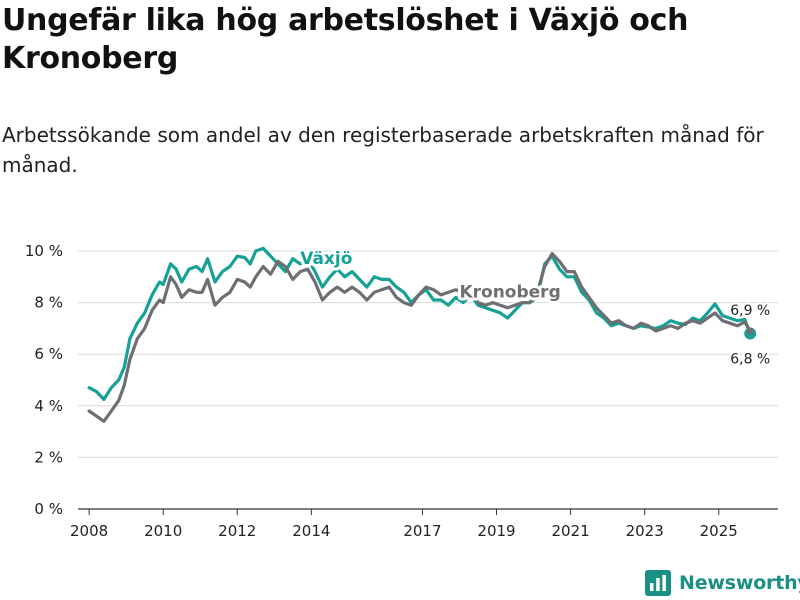 This screenshot has width=800, height=600. Describe the element at coordinates (48, 354) in the screenshot. I see `y-tick-label: 6 %` at that location.